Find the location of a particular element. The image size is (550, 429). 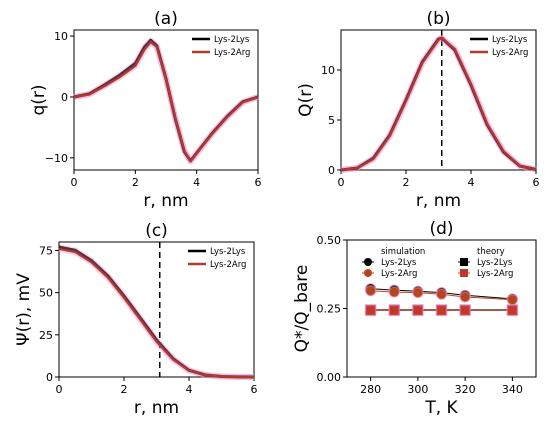

panel-title: (b) is located at coordinates (438, 19).